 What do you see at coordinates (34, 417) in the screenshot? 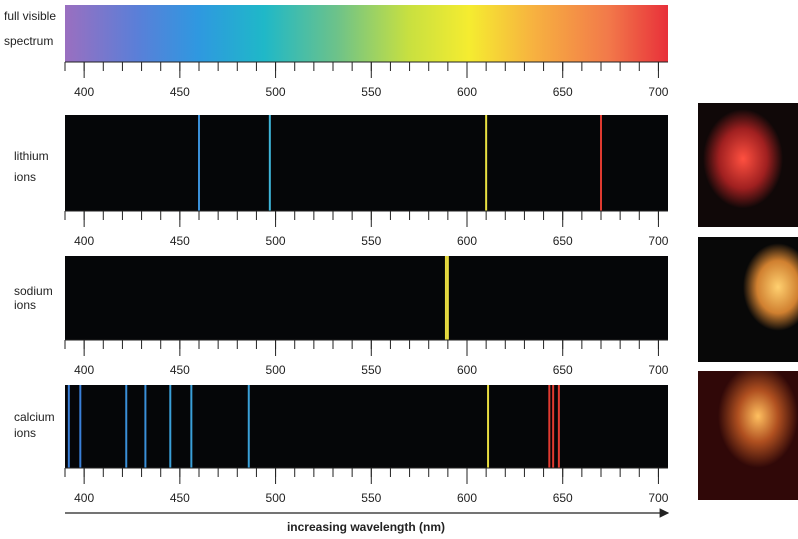
I see `panel-label: calcium` at bounding box center [34, 417].